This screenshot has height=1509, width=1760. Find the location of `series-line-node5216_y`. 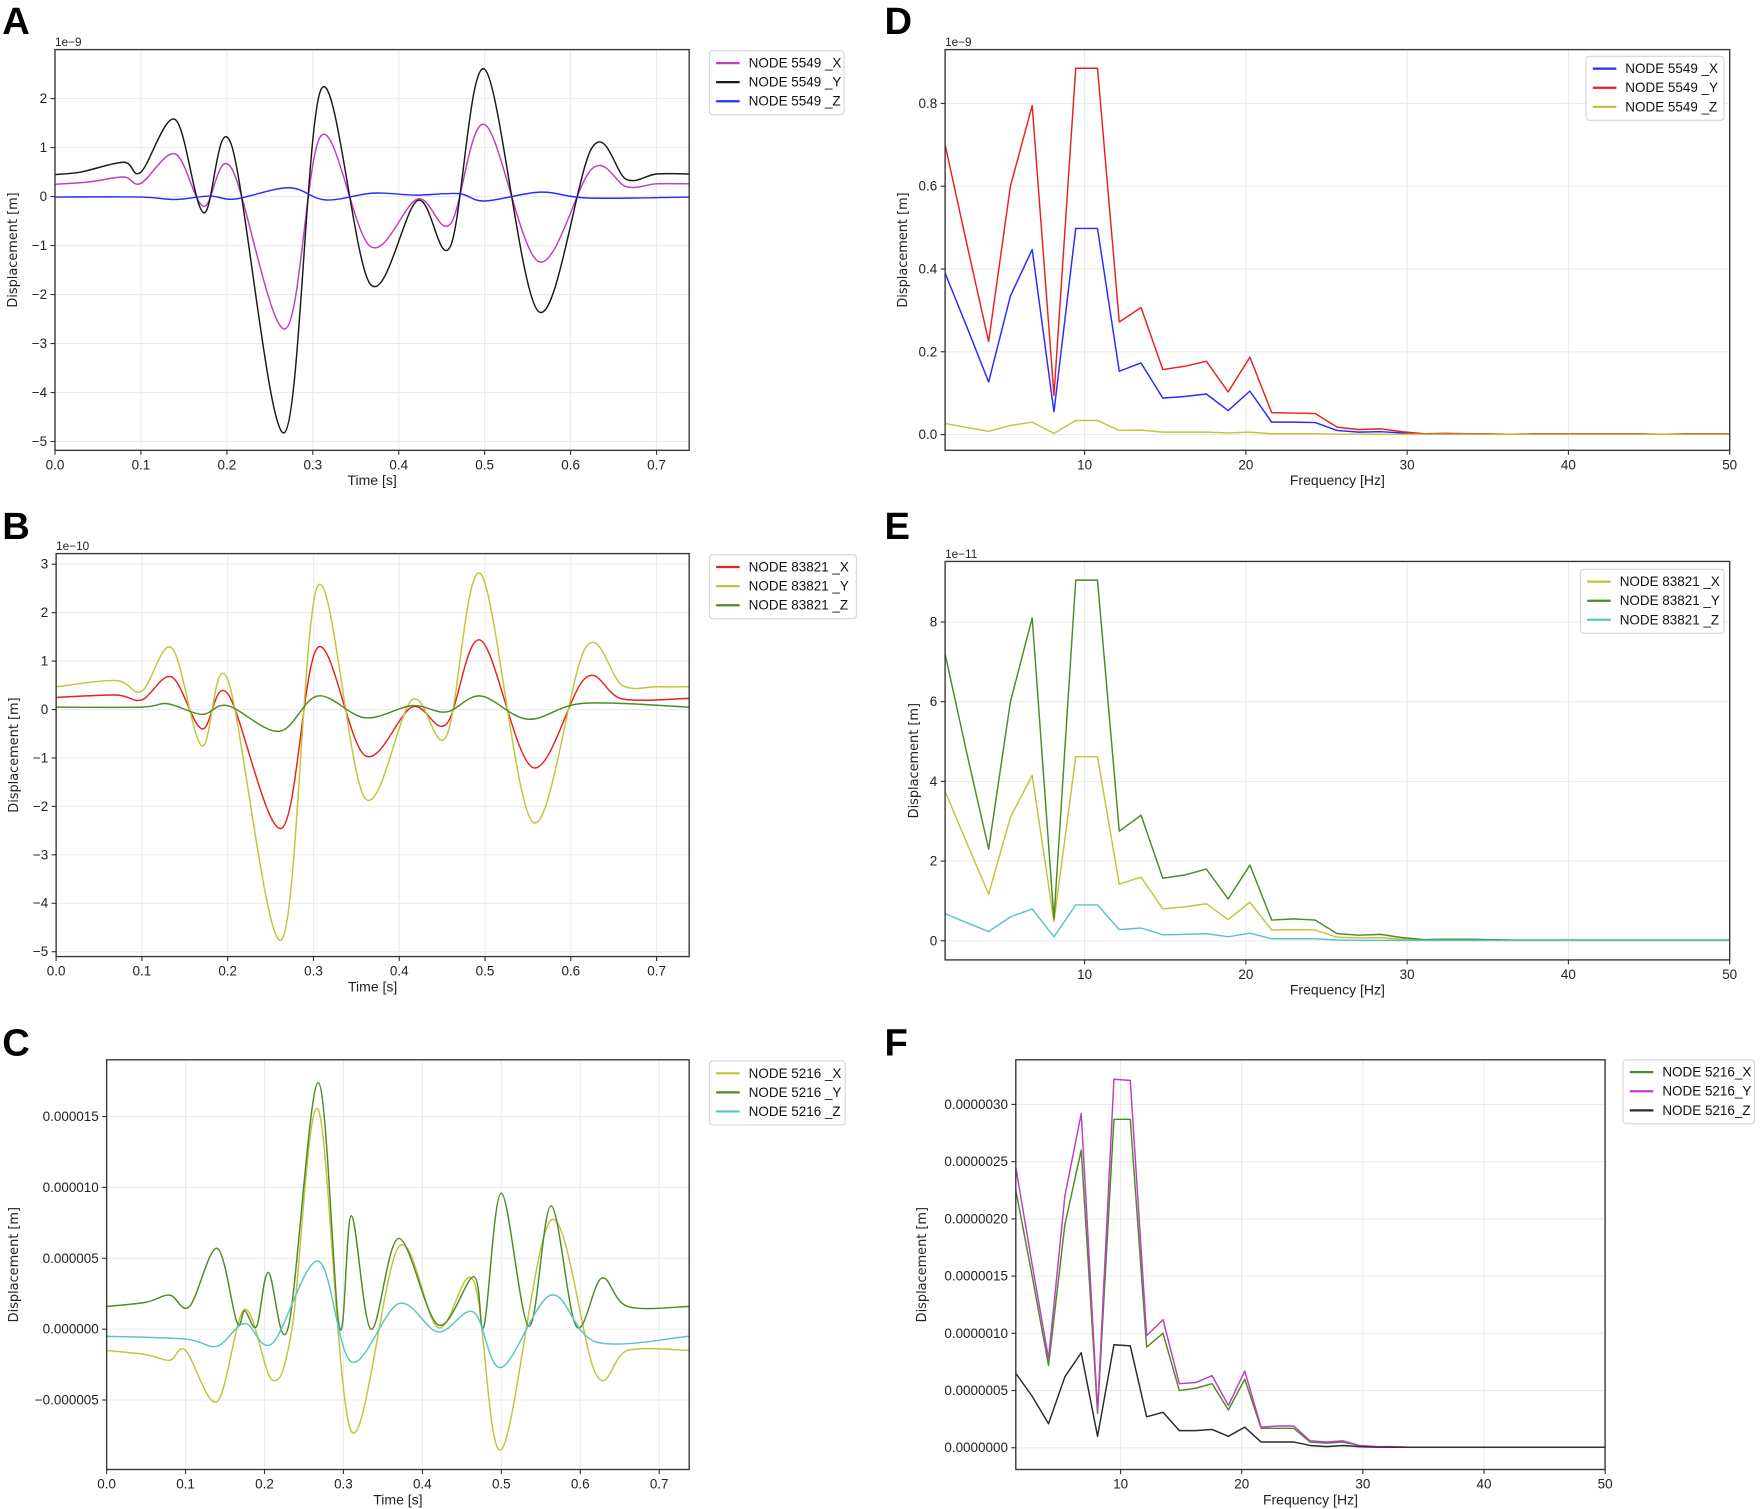

series-line-node5216_y is located at coordinates (398, 1208).